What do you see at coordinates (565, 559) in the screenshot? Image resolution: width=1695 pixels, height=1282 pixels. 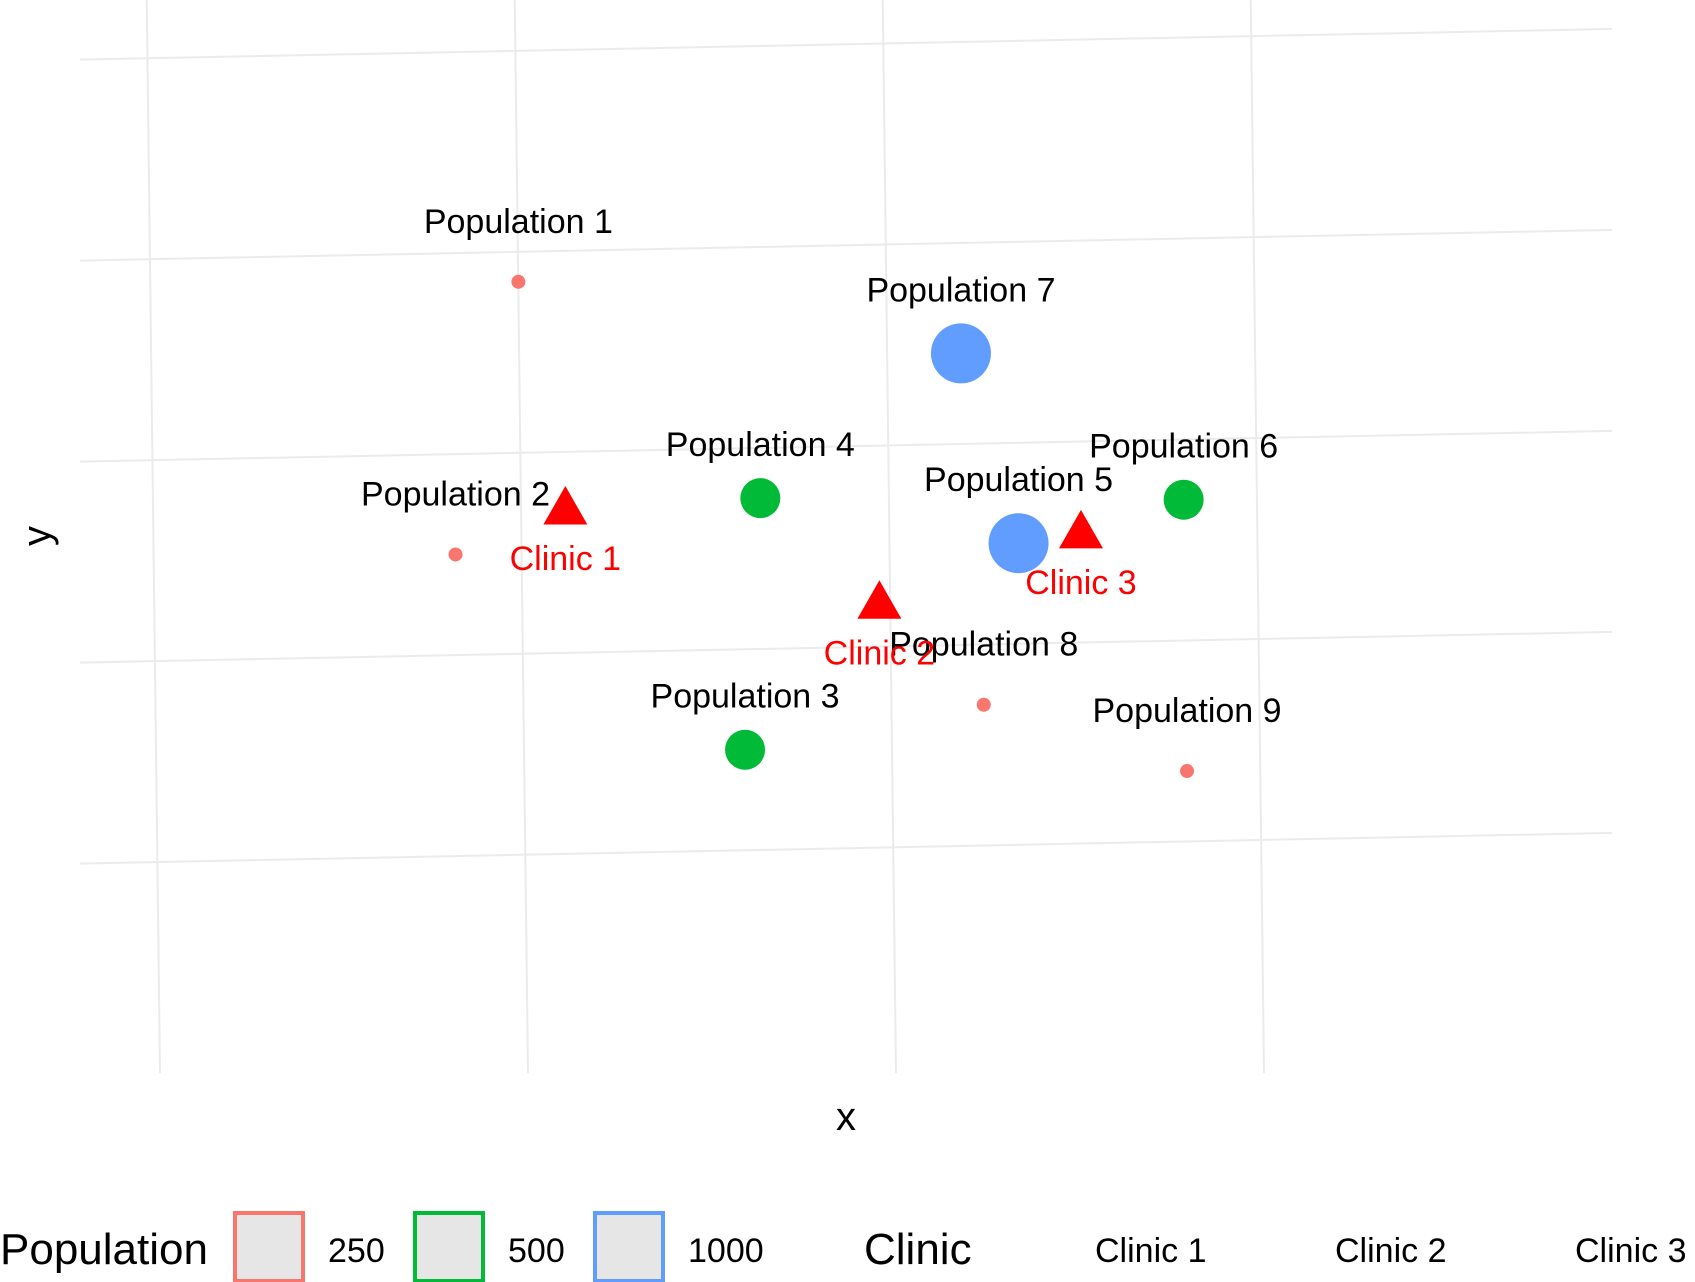 I see `clinic-label: Clinic 1` at bounding box center [565, 559].